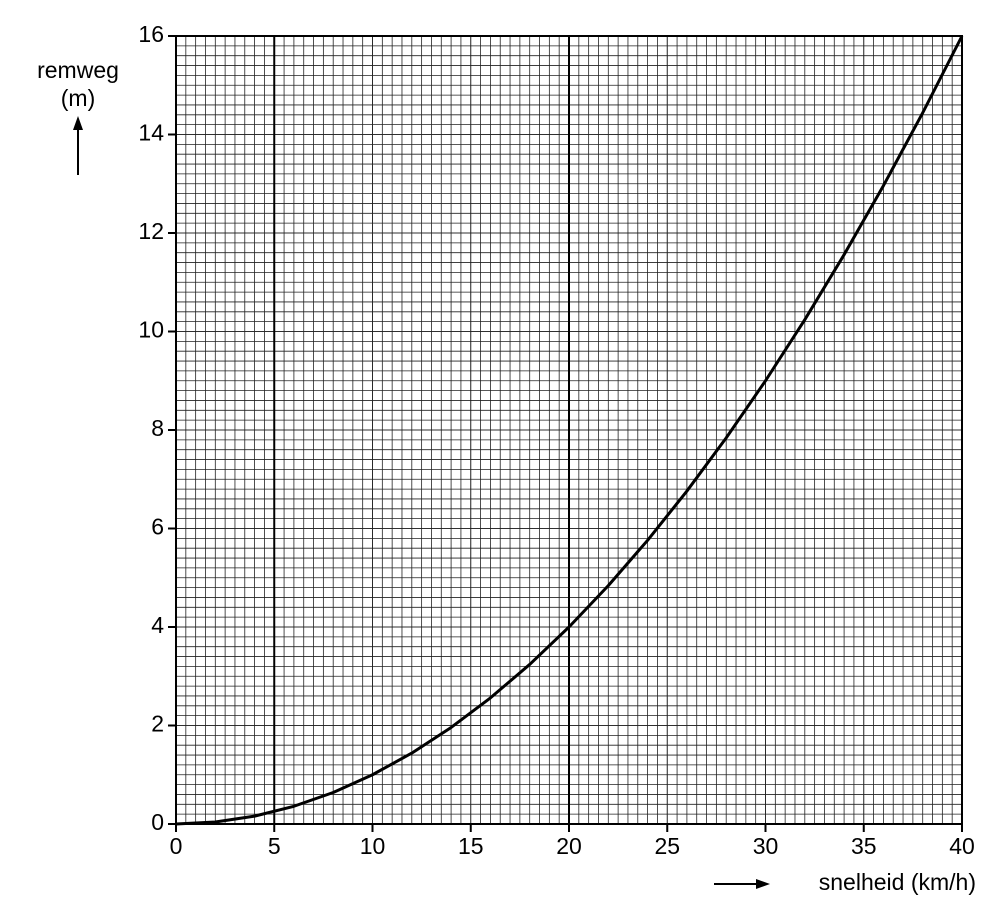  What do you see at coordinates (667, 846) in the screenshot?
I see `x-tick-label: 25` at bounding box center [667, 846].